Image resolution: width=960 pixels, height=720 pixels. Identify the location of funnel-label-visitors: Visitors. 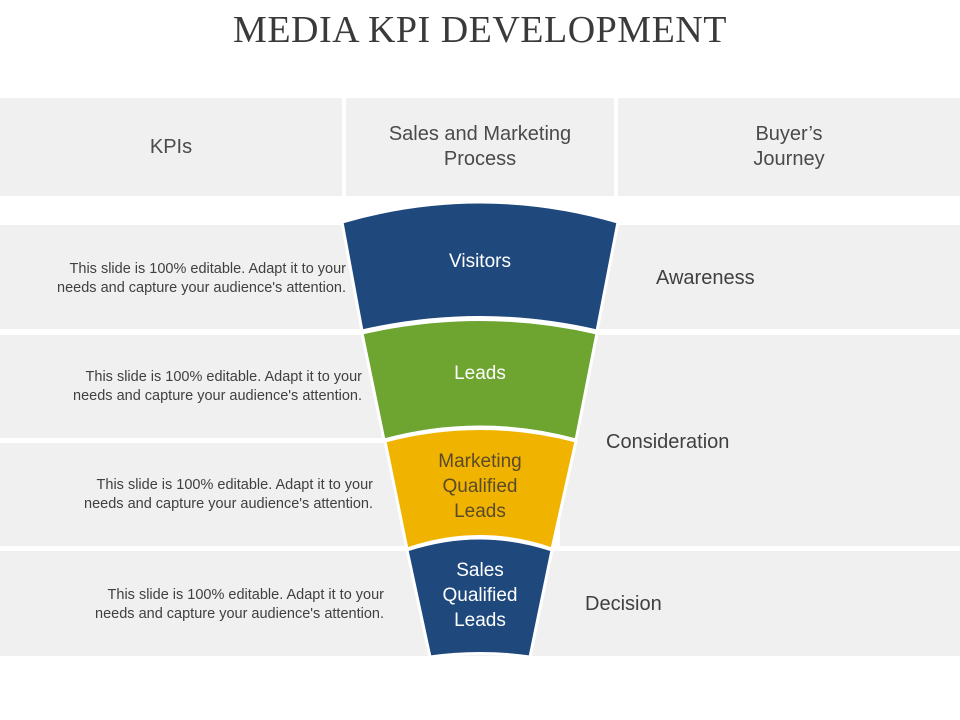
(480, 261).